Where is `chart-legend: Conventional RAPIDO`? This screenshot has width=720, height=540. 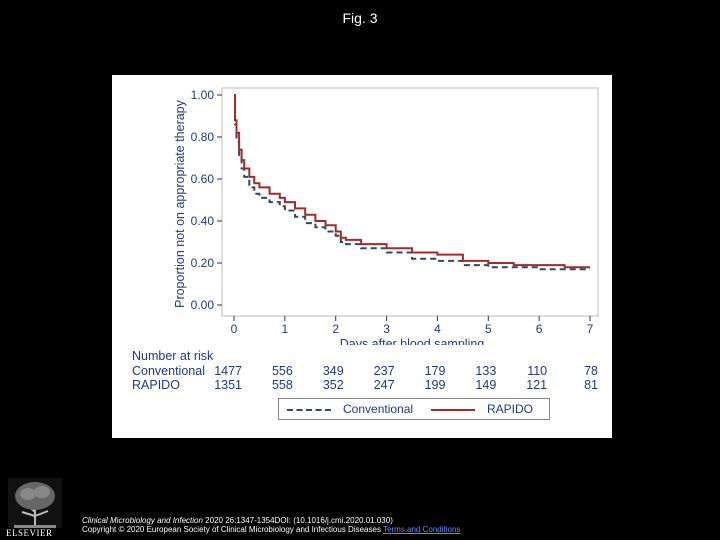 chart-legend: Conventional RAPIDO is located at coordinates (414, 409).